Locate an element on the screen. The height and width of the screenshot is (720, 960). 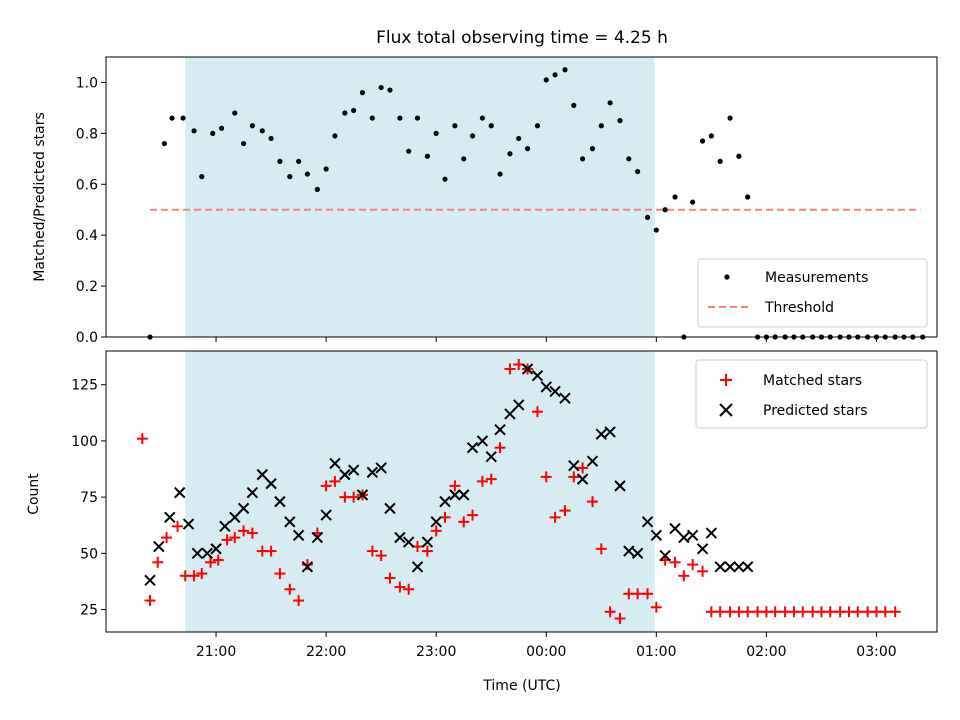
top-y-axis-label: Matched/Predicted stars is located at coordinates (40, 197).